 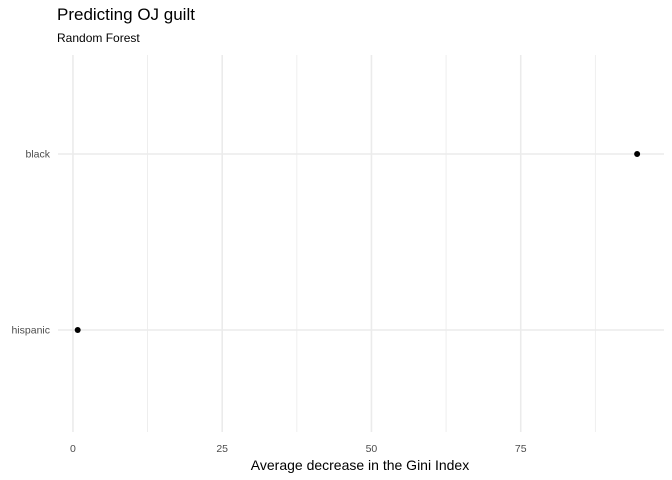 I want to click on x-tick-label: 0, so click(x=73, y=449).